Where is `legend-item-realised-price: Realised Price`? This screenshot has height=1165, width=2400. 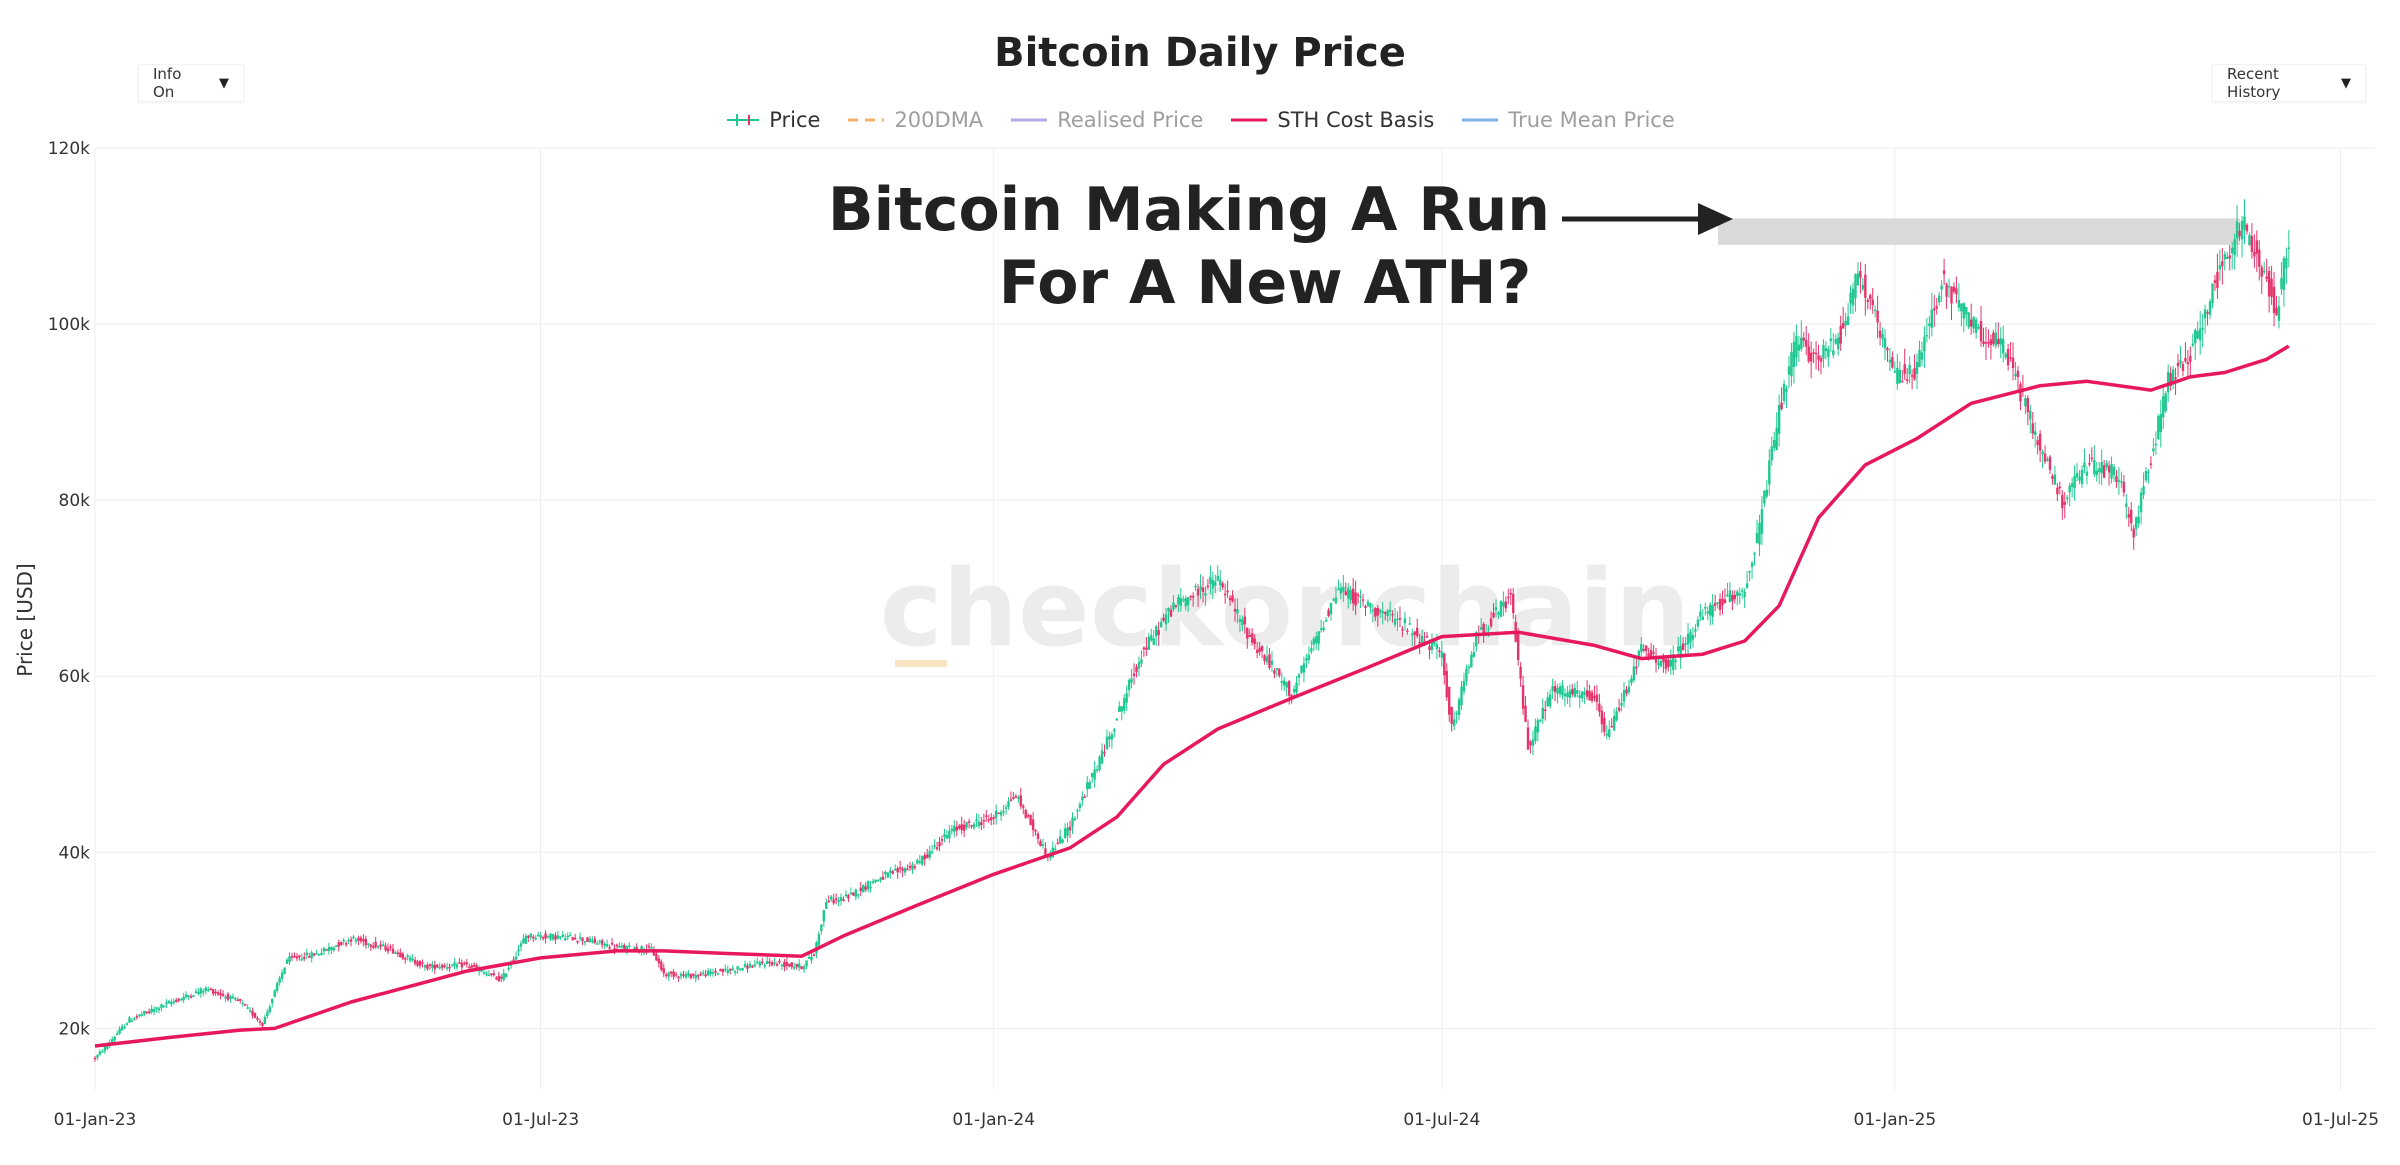 legend-item-realised-price: Realised Price is located at coordinates (1106, 120).